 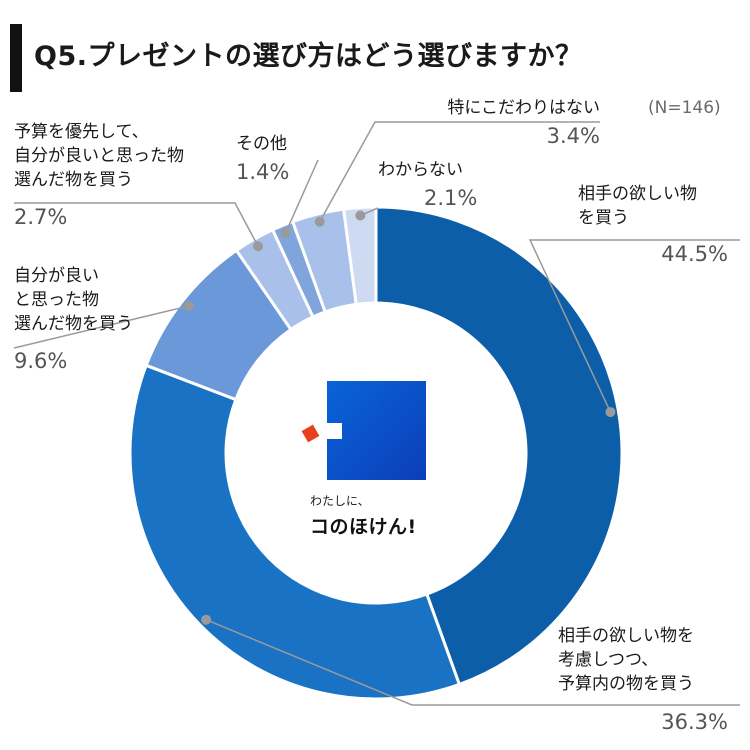 I want to click on logo-notch, so click(x=331, y=431).